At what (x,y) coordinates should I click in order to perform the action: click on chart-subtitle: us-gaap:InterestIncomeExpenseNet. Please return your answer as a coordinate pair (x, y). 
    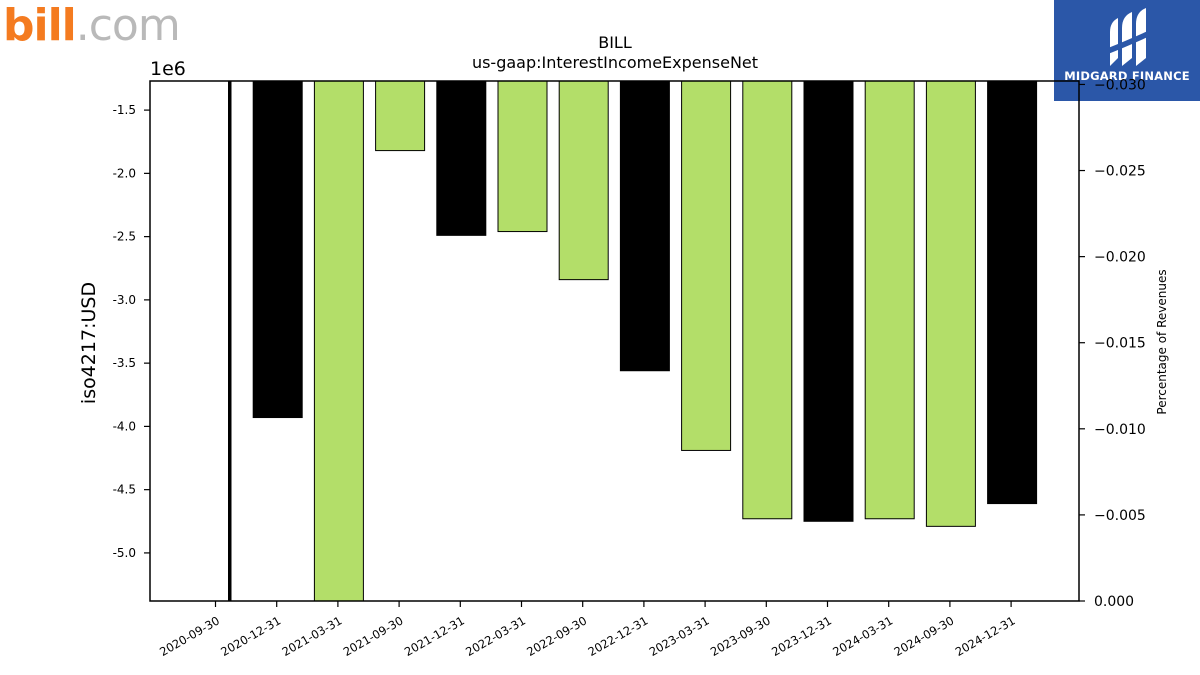
    Looking at the image, I should click on (615, 62).